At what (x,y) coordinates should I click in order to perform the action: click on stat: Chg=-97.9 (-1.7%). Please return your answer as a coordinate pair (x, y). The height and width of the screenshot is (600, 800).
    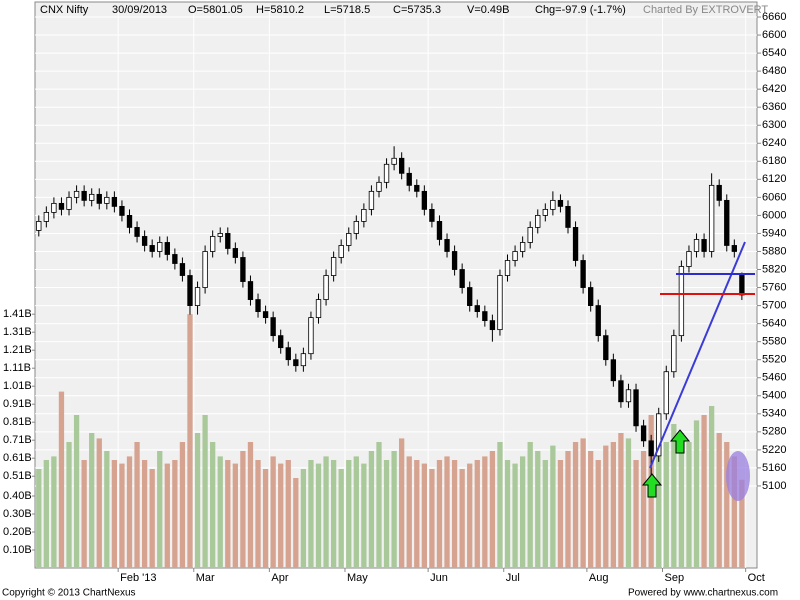
    Looking at the image, I should click on (580, 10).